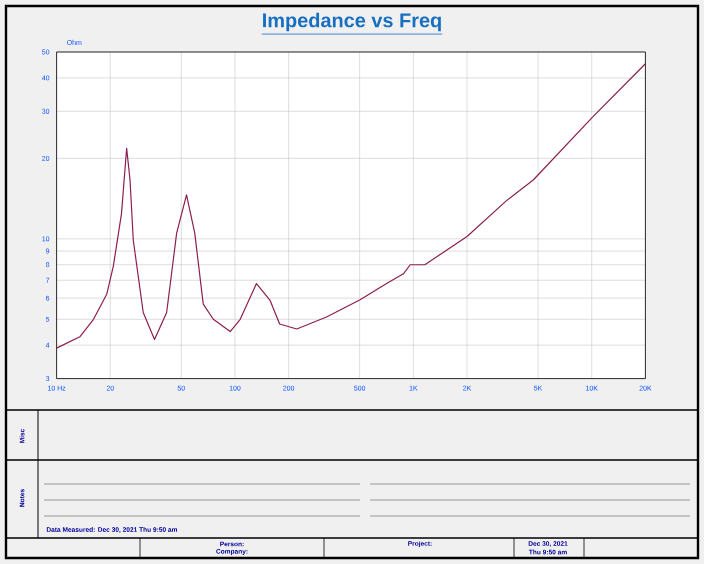 This screenshot has height=564, width=704. I want to click on chart-title: Impedance vs Freq, so click(352, 22).